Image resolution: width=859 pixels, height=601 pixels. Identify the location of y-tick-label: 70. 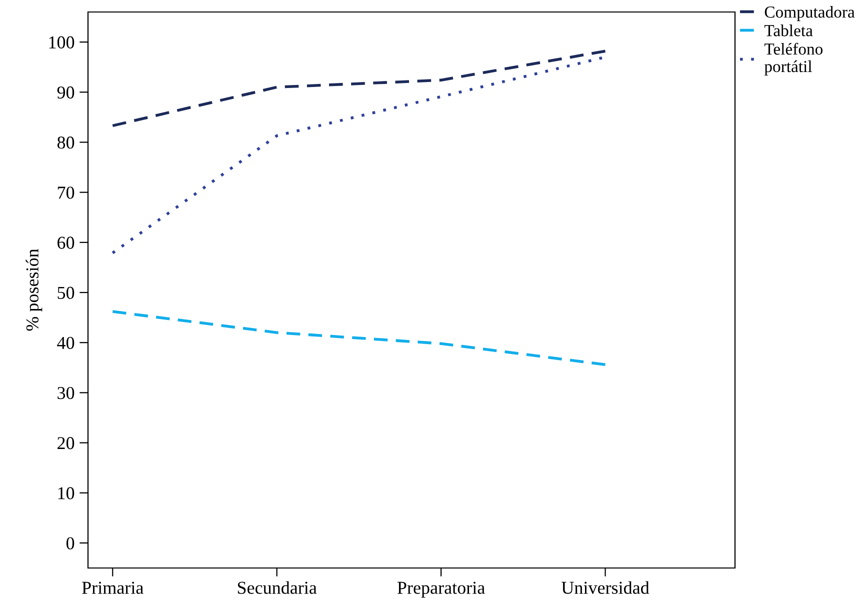
(66, 192).